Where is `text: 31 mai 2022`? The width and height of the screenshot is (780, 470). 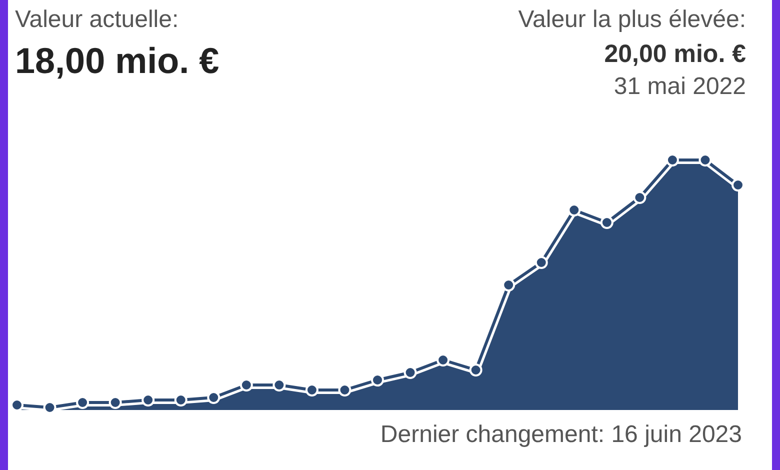
text: 31 mai 2022 is located at coordinates (680, 87).